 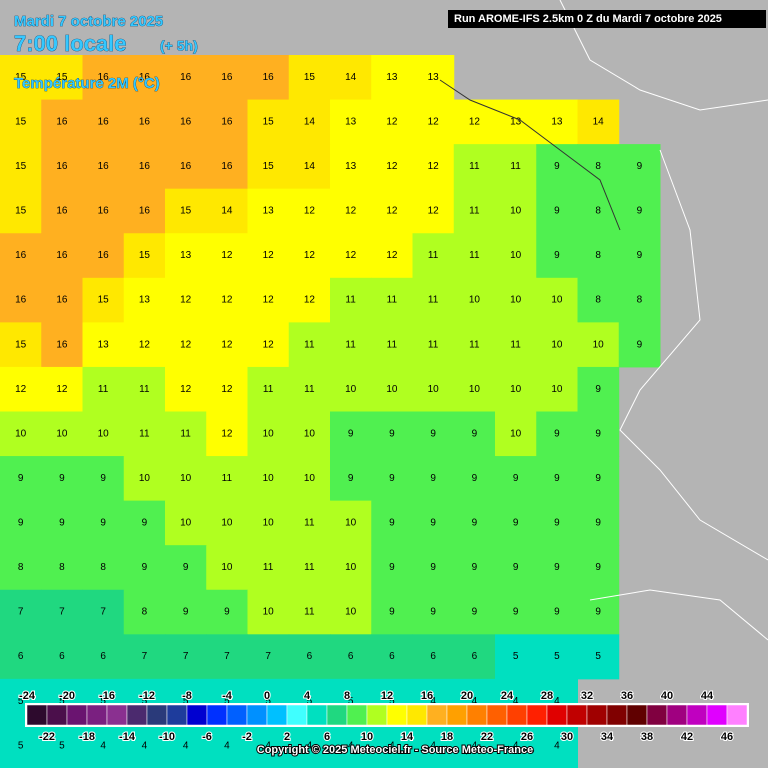 I want to click on legend-label: -18, so click(x=87, y=737).